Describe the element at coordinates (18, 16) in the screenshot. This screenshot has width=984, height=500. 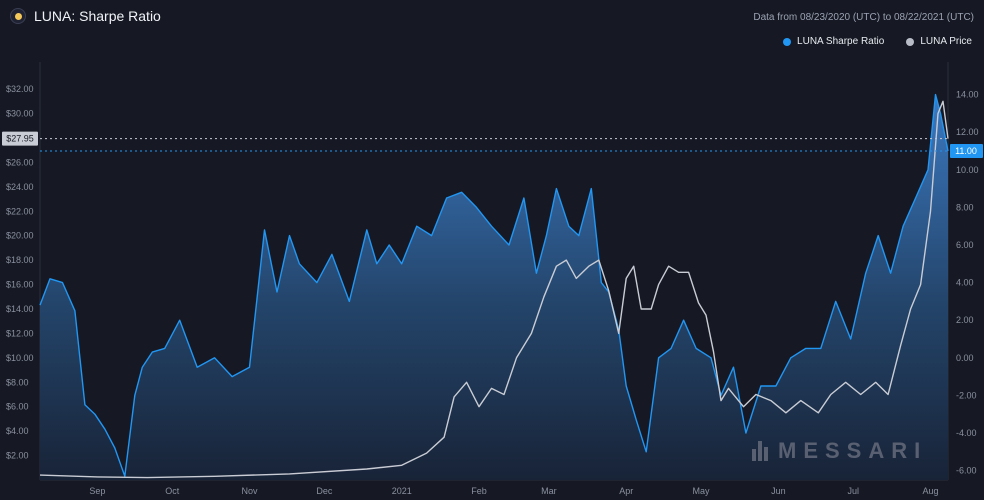
I see `luna-logo-icon` at that location.